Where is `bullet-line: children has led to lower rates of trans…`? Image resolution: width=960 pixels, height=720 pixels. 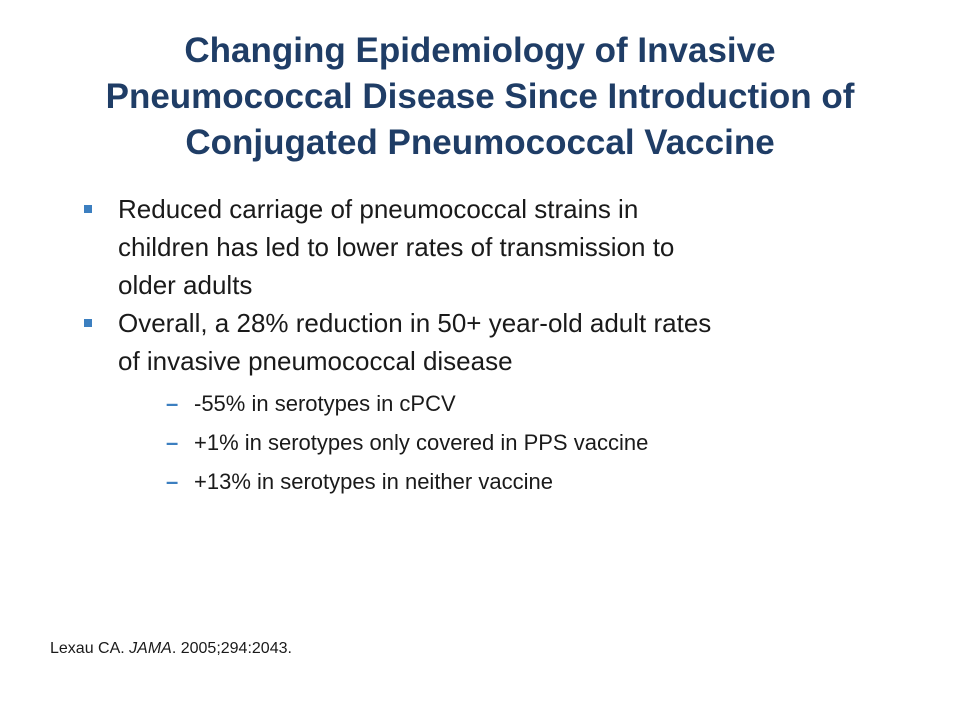
bullet-line: children has led to lower rates of trans… is located at coordinates (396, 247).